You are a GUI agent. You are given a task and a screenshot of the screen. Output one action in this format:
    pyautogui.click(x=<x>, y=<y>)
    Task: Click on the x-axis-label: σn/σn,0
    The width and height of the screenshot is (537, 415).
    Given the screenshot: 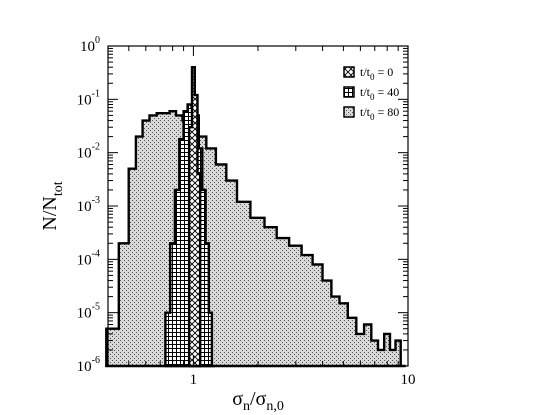 What is the action you would take?
    pyautogui.click(x=258, y=401)
    